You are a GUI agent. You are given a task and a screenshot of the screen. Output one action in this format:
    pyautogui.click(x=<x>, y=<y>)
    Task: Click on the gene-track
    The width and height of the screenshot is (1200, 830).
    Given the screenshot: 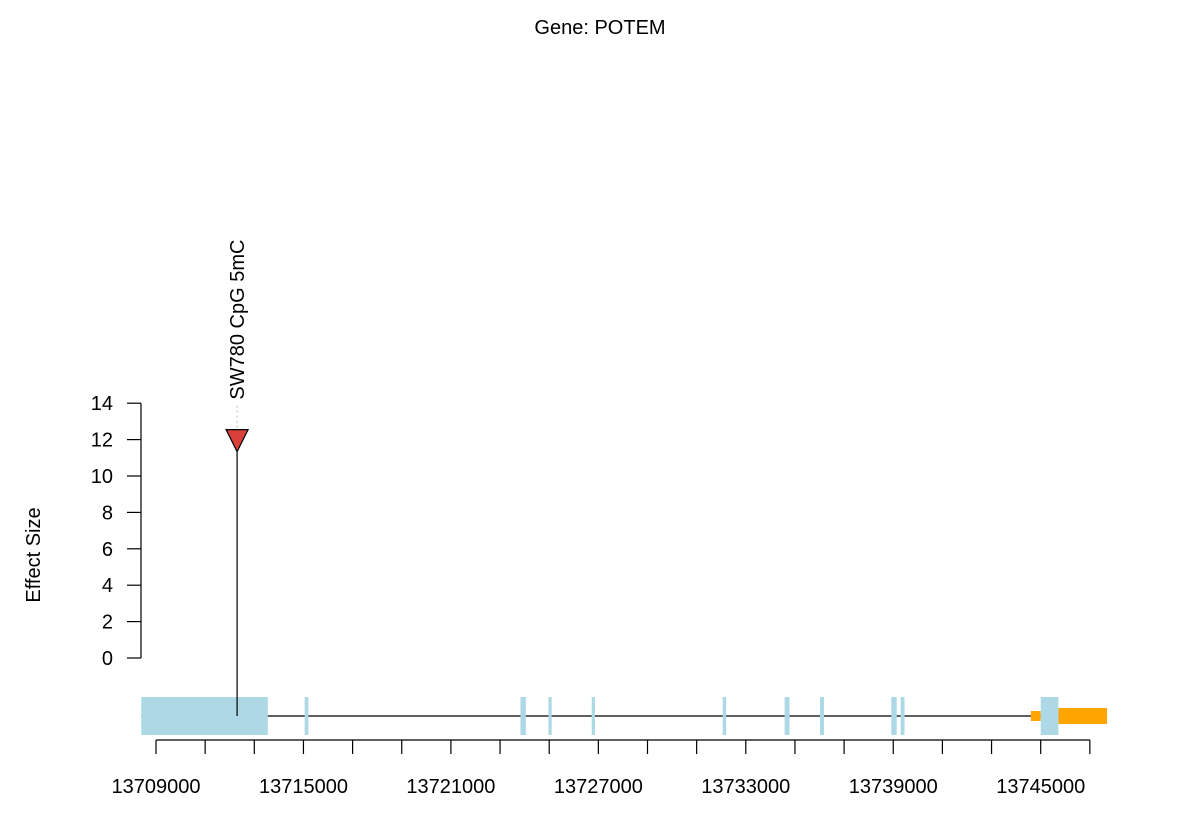 What is the action you would take?
    pyautogui.click(x=624, y=716)
    